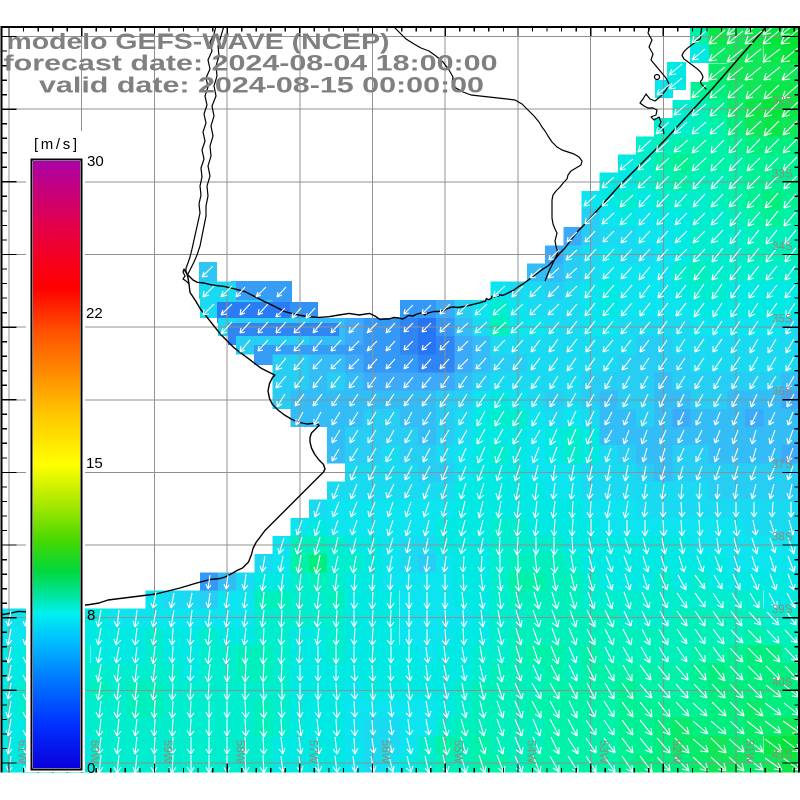  I want to click on svg-text: modelo GEFS-WAVE (NCEP), so click(198, 41).